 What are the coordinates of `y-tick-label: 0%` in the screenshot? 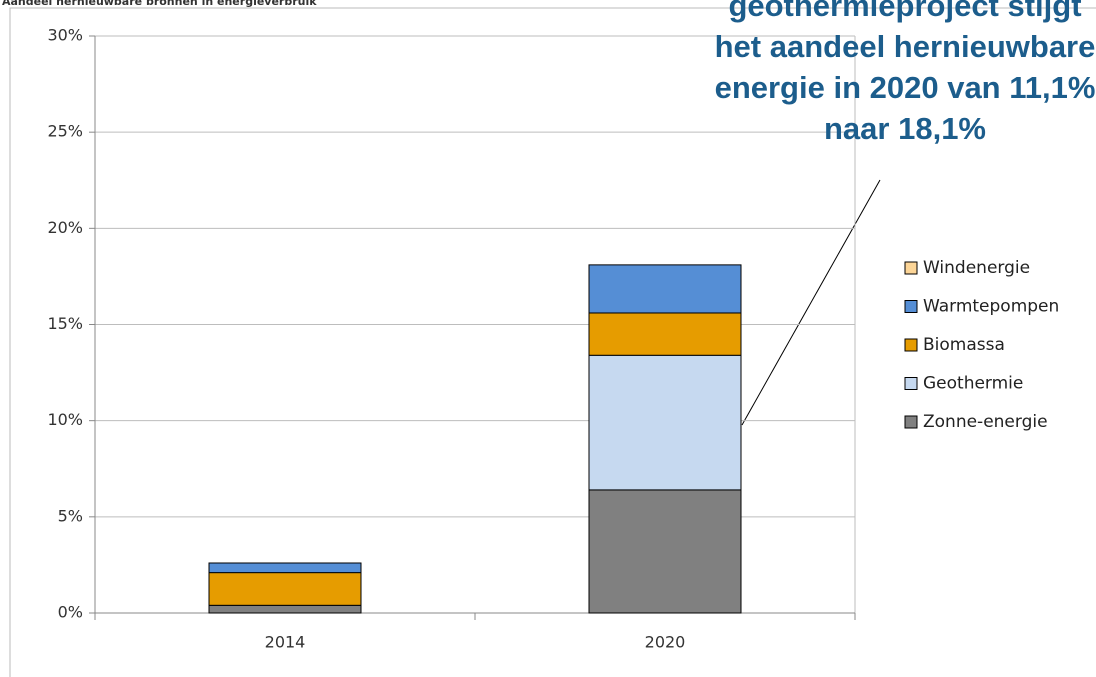 It's located at (70, 612).